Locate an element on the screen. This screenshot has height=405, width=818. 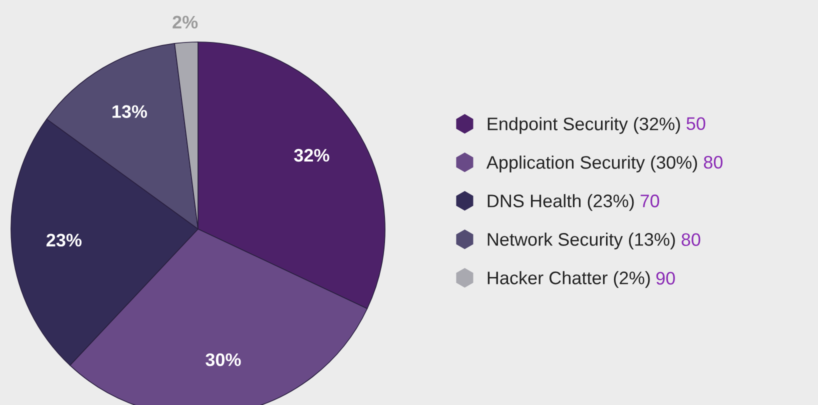
legend-label: Application Security (30%) is located at coordinates (592, 164).